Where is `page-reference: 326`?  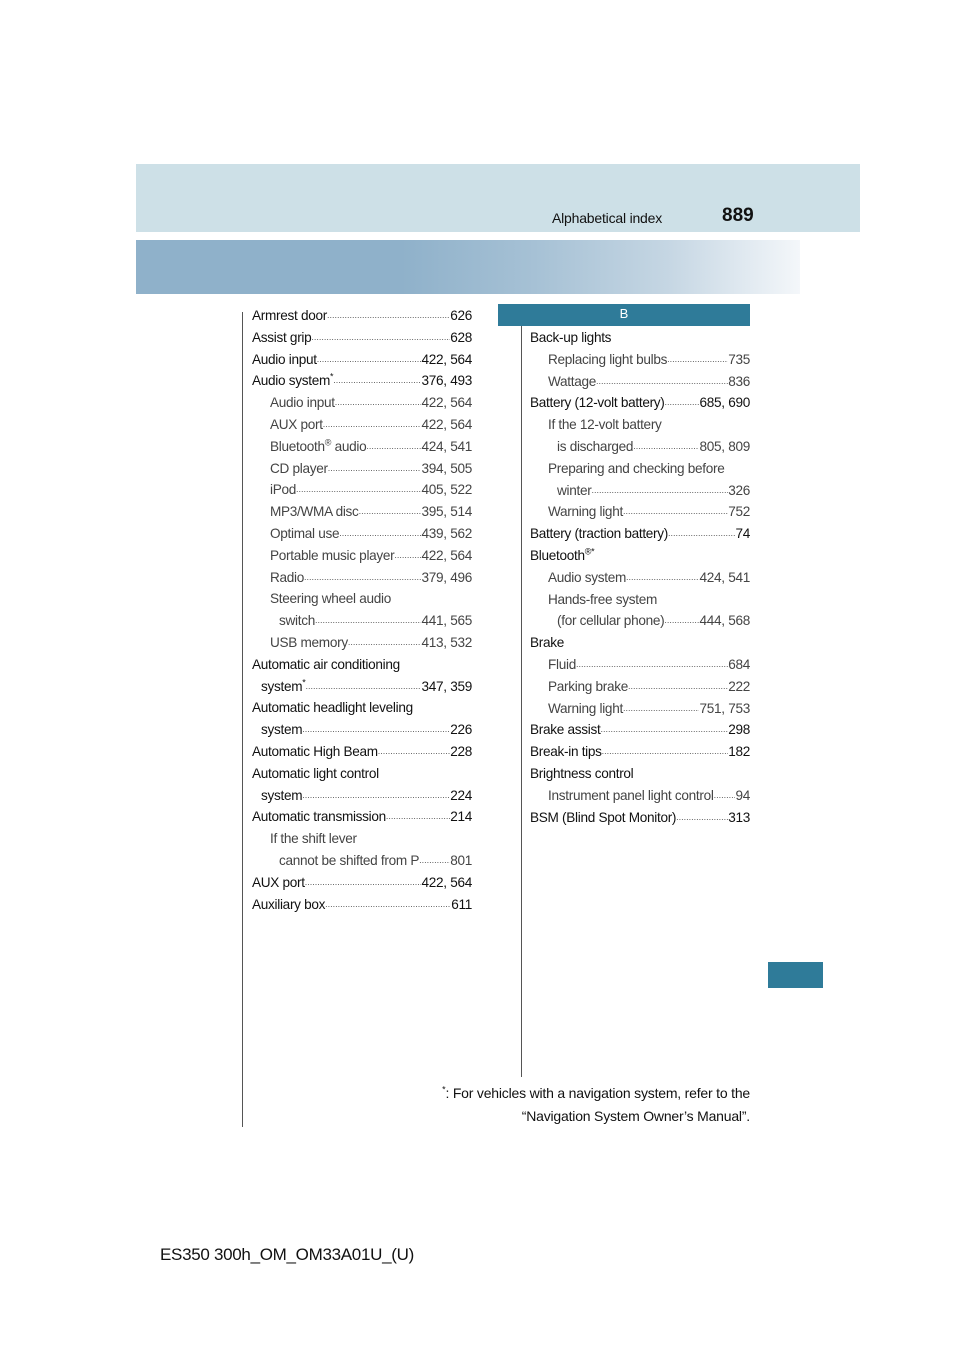 page-reference: 326 is located at coordinates (739, 490).